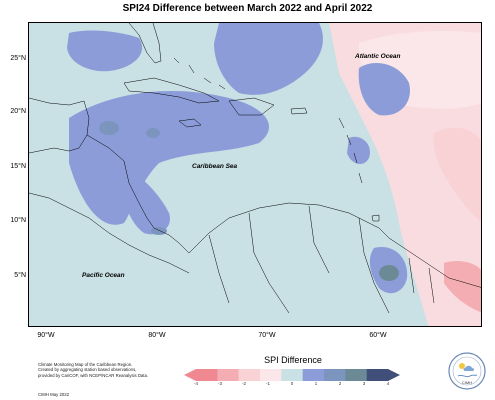 Image resolution: width=495 pixels, height=400 pixels. What do you see at coordinates (18, 220) in the screenshot?
I see `lat-label-10n: 10°N` at bounding box center [18, 220].